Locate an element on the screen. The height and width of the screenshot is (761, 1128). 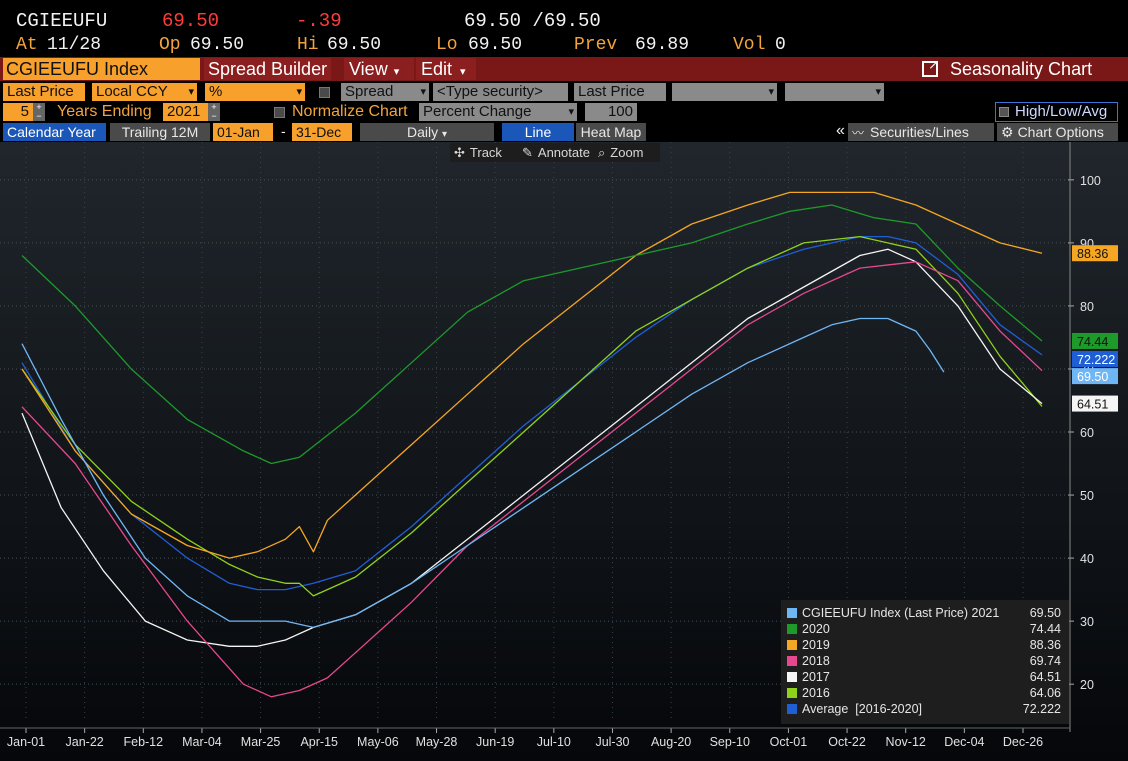
frequency-text: Daily is located at coordinates (422, 132).